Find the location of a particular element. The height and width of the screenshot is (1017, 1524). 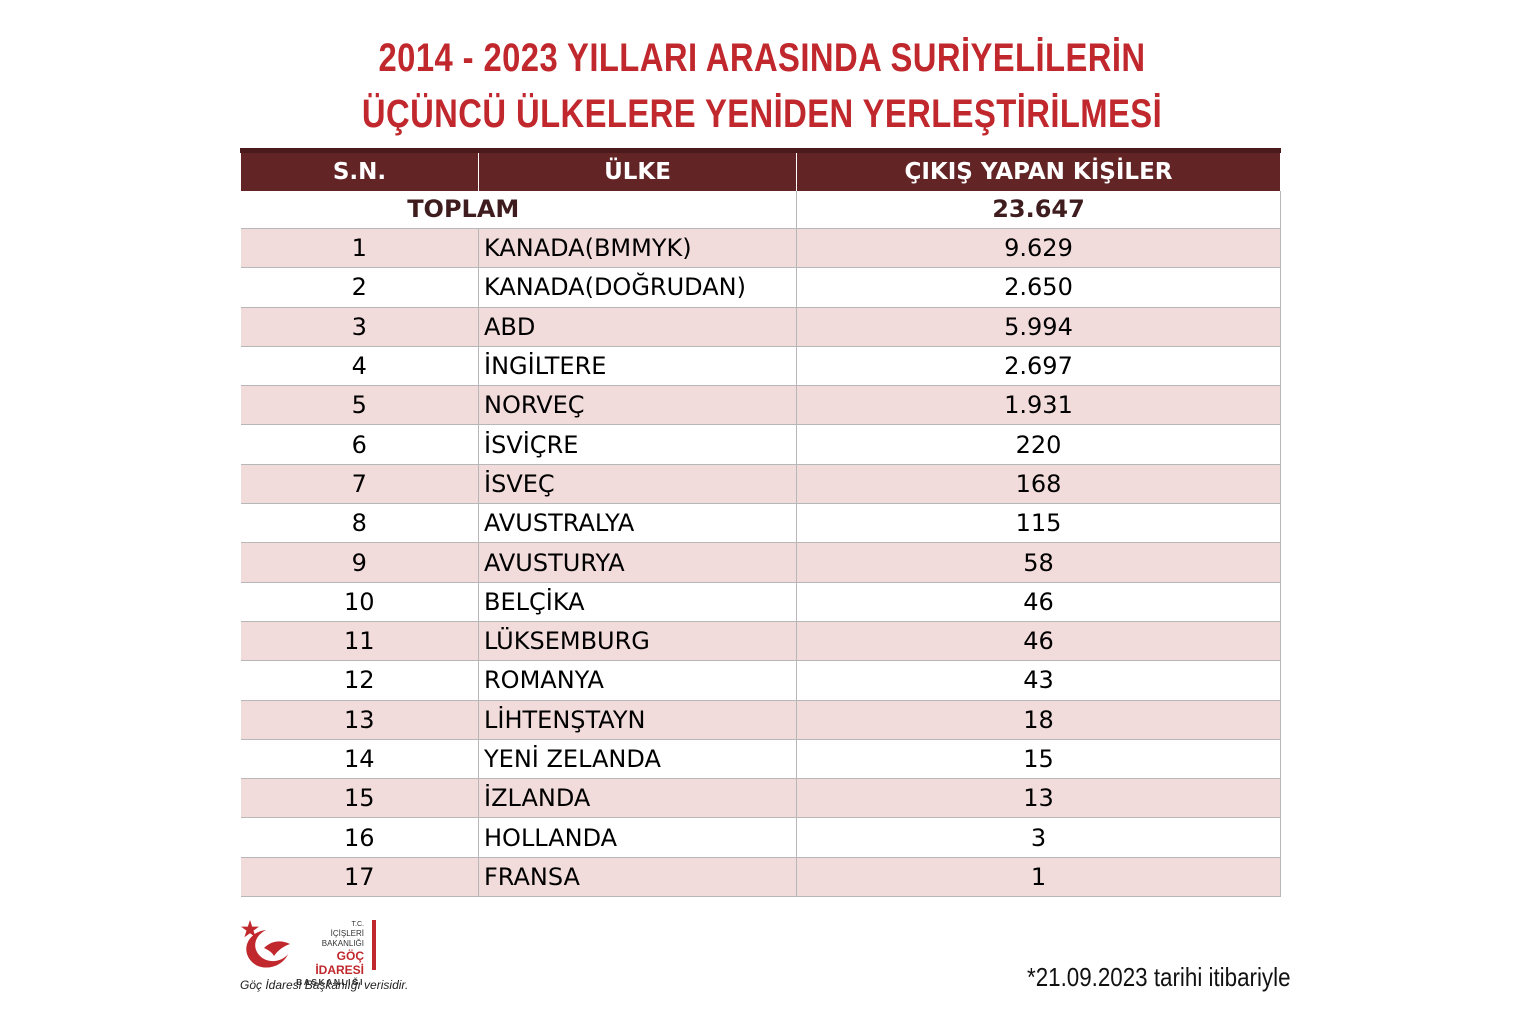

table-row: 13 LİHTENŞTAYN 18 is located at coordinates (760, 720).